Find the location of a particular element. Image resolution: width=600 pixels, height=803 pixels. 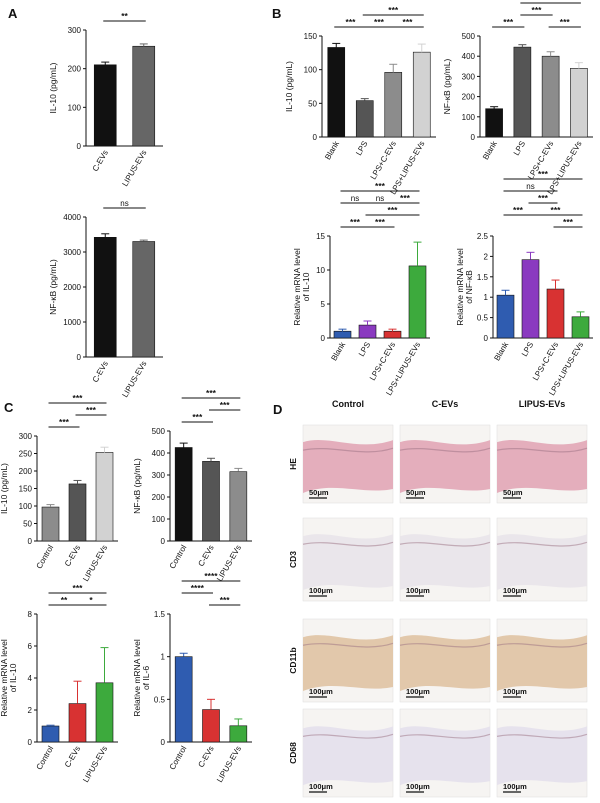

x-tick-label: LPS+C-EVs is located at coordinates (383, 161).